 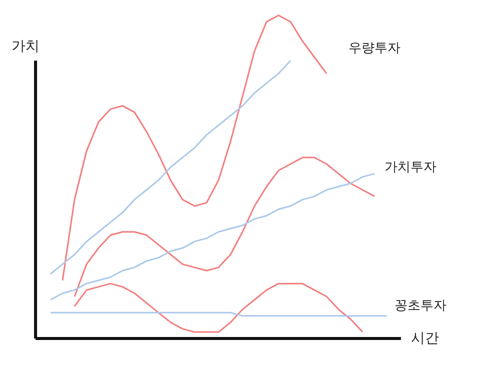 I want to click on series-label: 꽁초투자, so click(x=420, y=306).